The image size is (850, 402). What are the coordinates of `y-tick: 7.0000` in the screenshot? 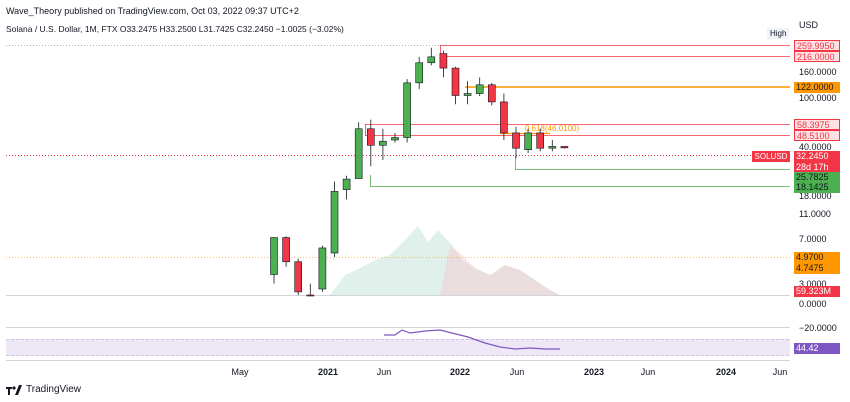 It's located at (813, 239).